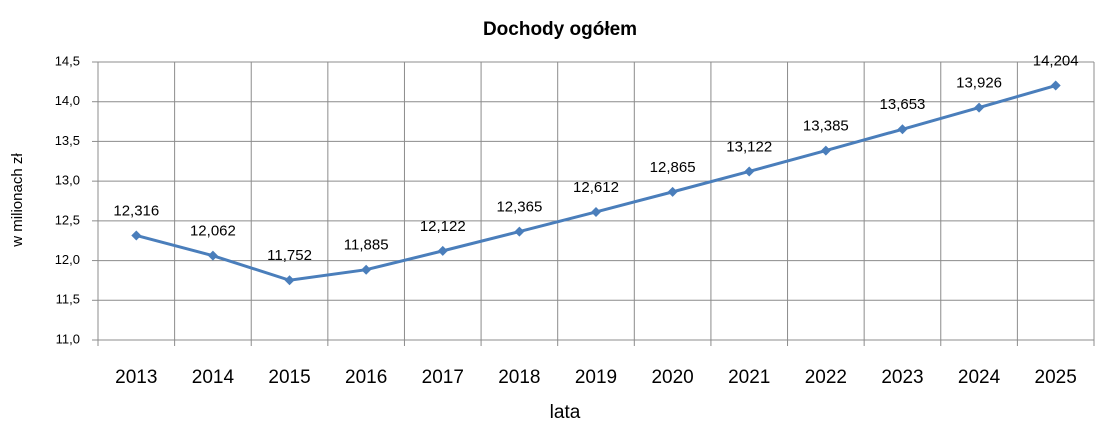 The image size is (1107, 427). Describe the element at coordinates (67, 60) in the screenshot. I see `y-tick-label: 14,5` at that location.